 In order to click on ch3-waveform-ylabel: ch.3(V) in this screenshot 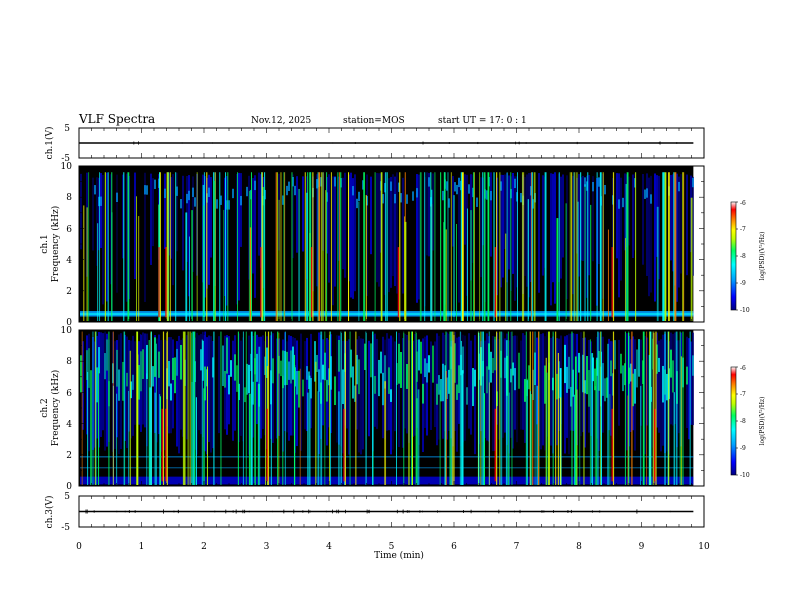, I will do `click(49, 512)`.